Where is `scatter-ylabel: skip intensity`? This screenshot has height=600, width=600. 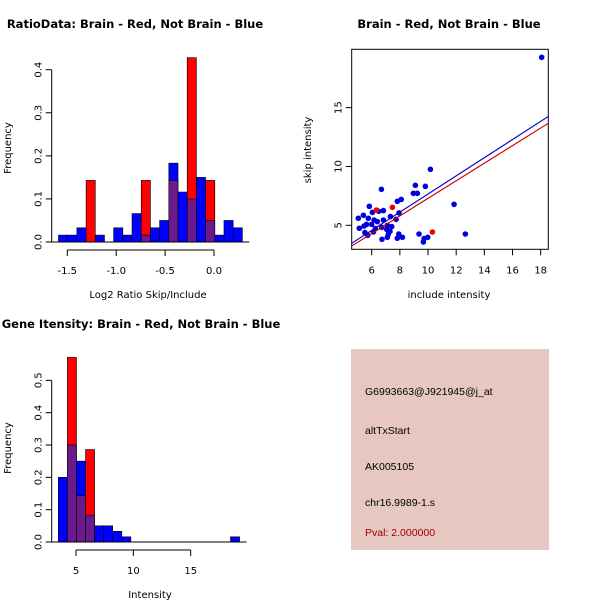 scatter-ylabel: skip intensity is located at coordinates (308, 150).